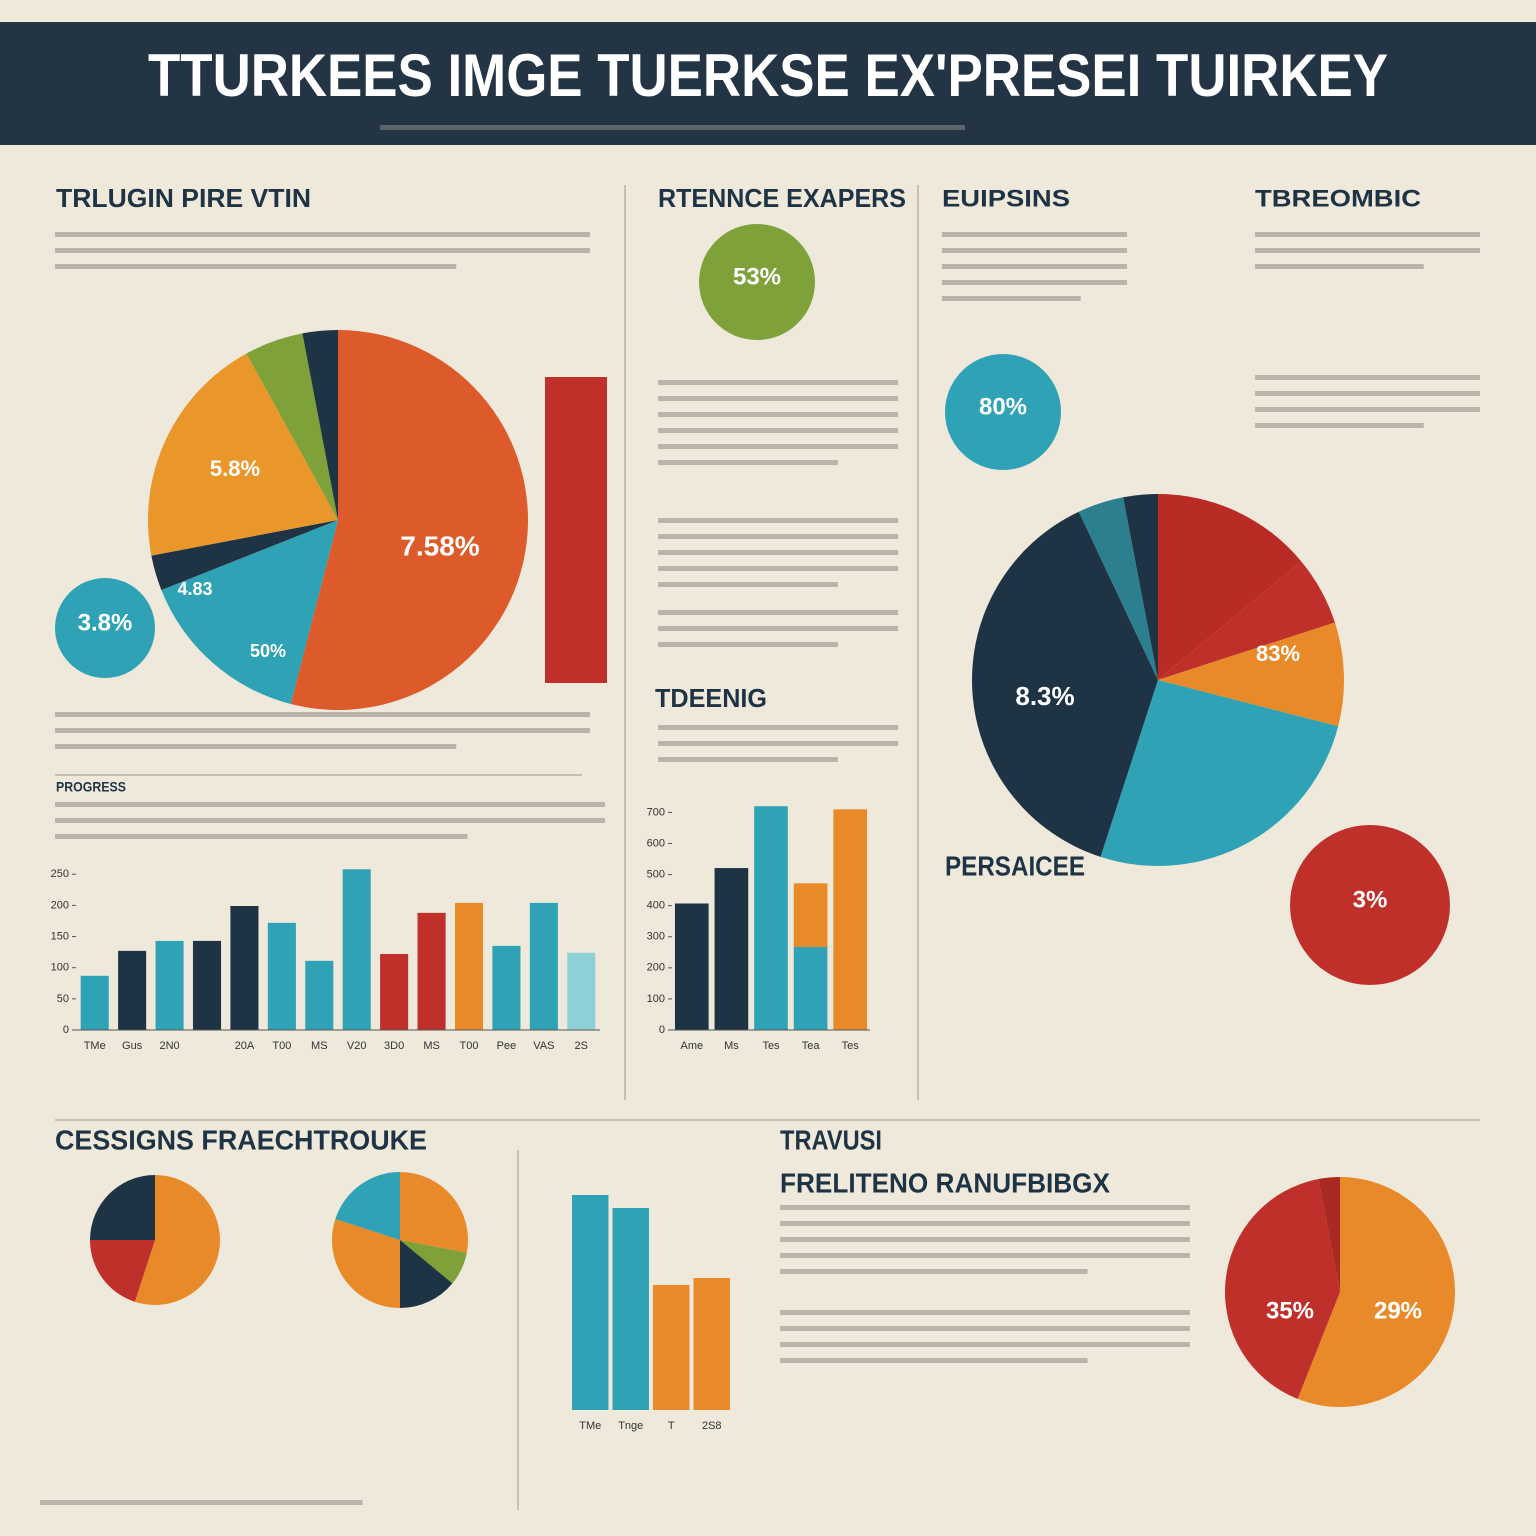  What do you see at coordinates (1290, 1310) in the screenshot?
I see `pie-annotation: 35%` at bounding box center [1290, 1310].